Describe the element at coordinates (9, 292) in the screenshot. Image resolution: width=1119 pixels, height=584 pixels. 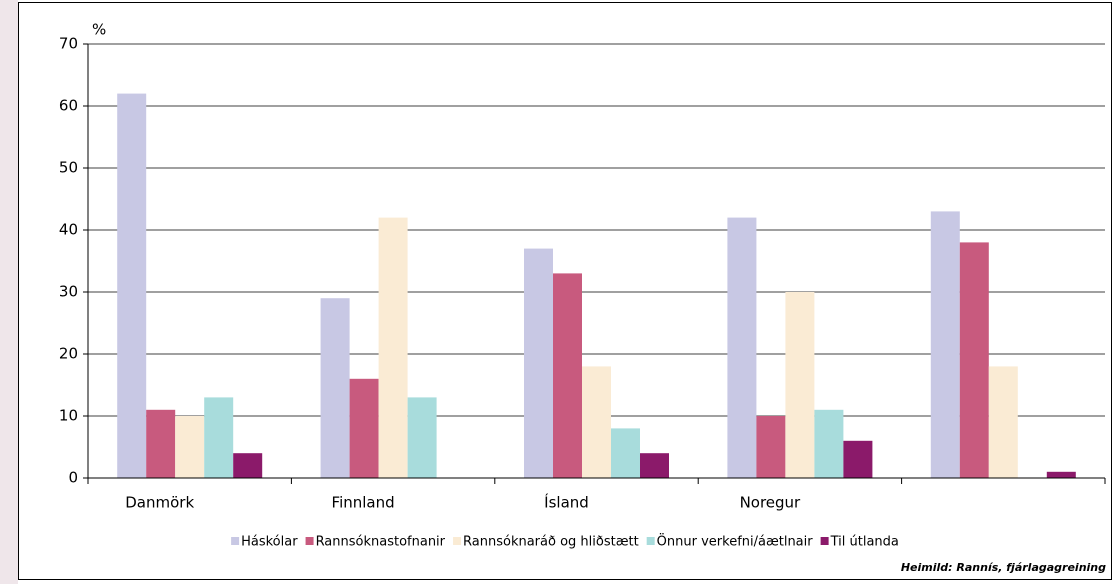
I see `side-strip` at that location.